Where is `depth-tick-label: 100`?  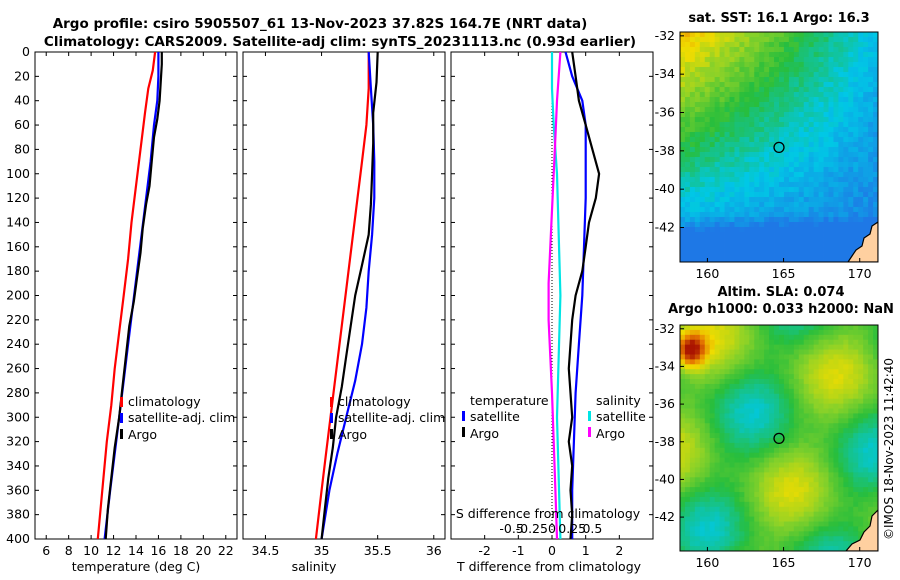 depth-tick-label: 100 is located at coordinates (18, 173).